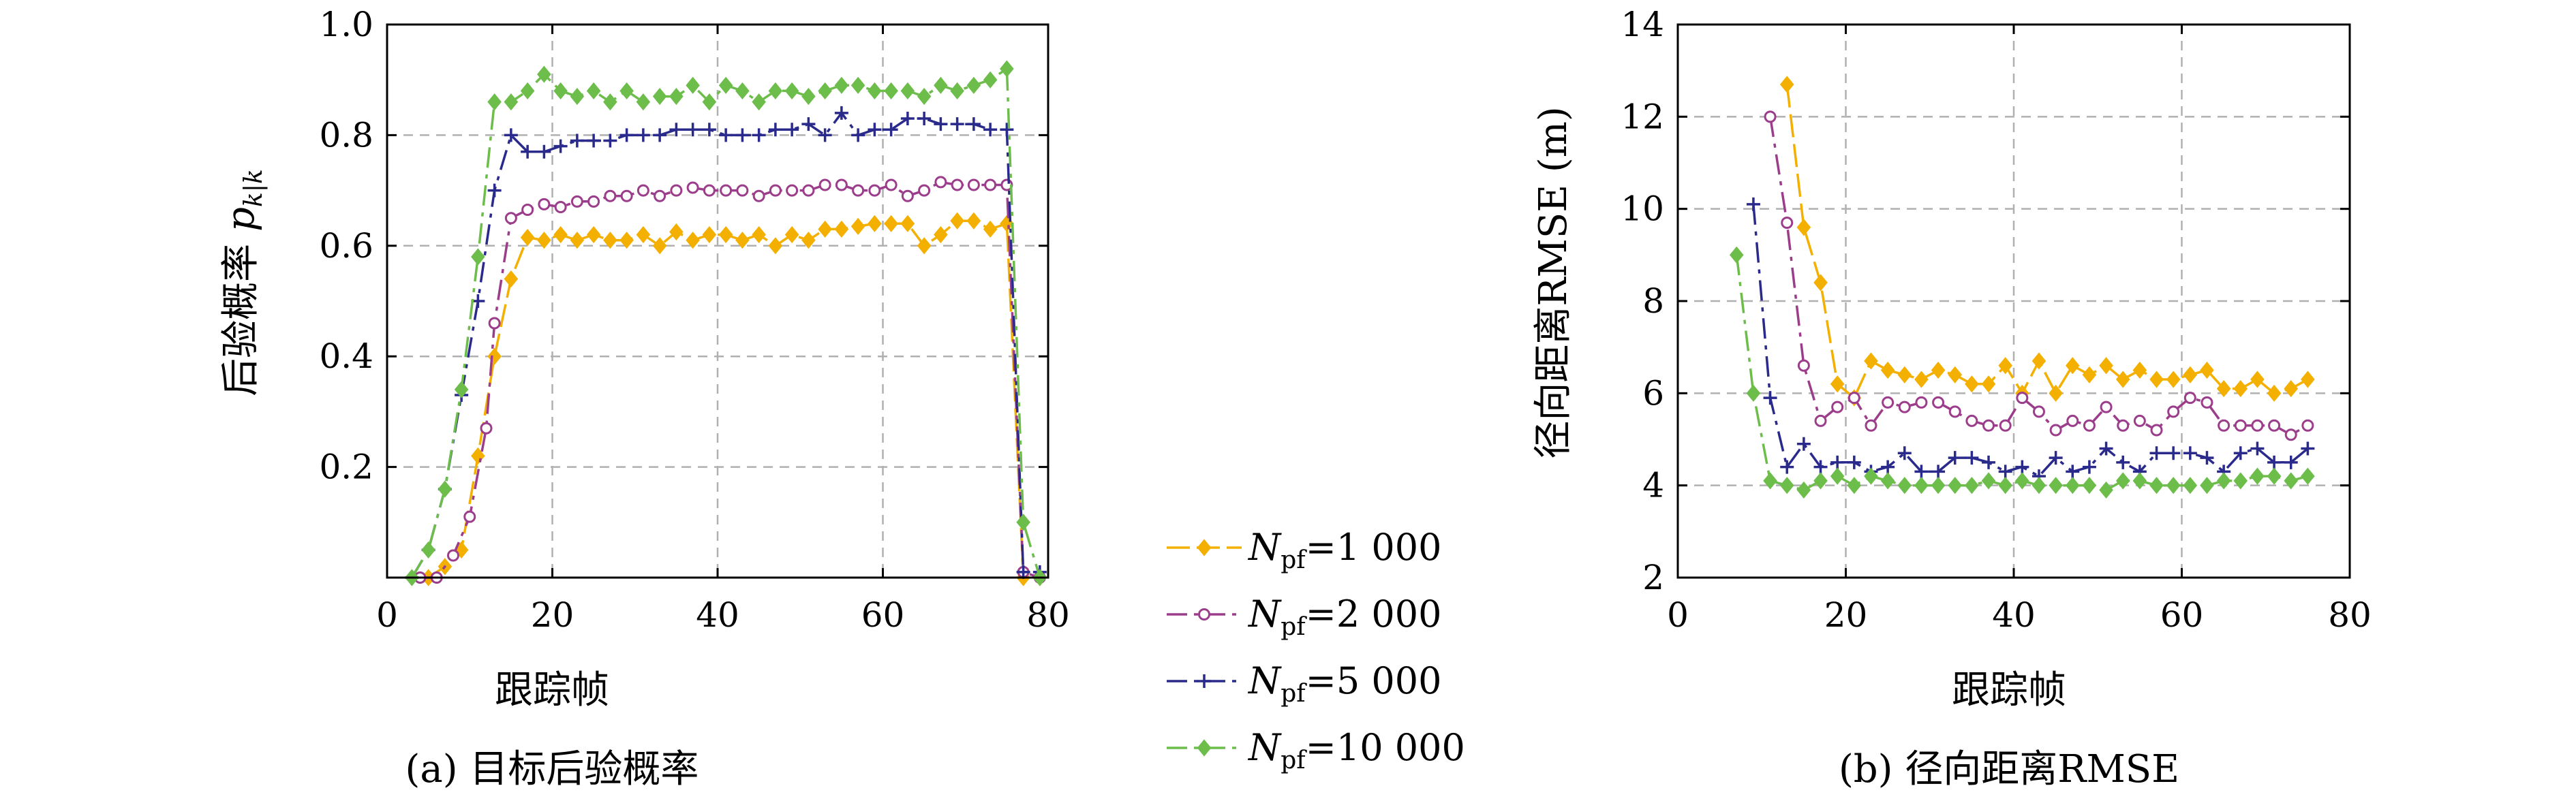 Image resolution: width=2576 pixels, height=801 pixels. What do you see at coordinates (346, 24) in the screenshot?
I see `y-tick-label: 1.0` at bounding box center [346, 24].